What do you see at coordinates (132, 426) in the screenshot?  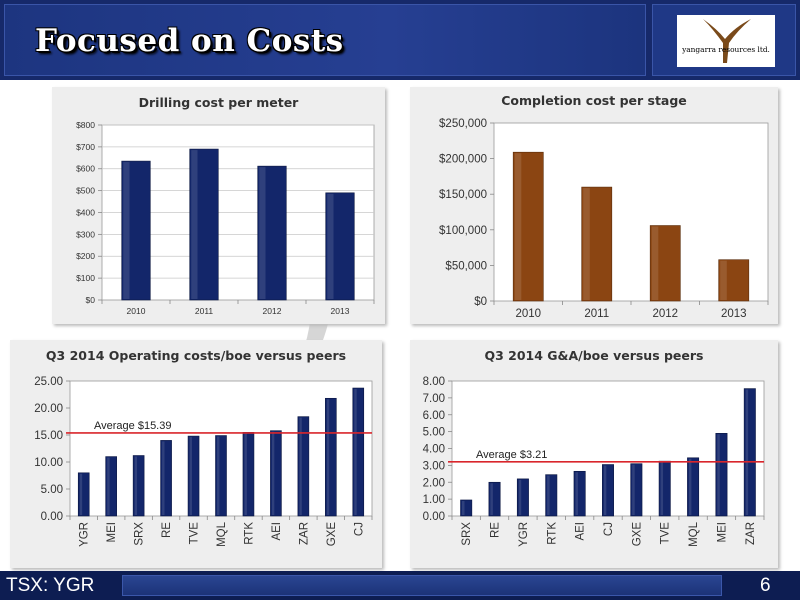 I see `average-label: Average $15.39` at bounding box center [132, 426].